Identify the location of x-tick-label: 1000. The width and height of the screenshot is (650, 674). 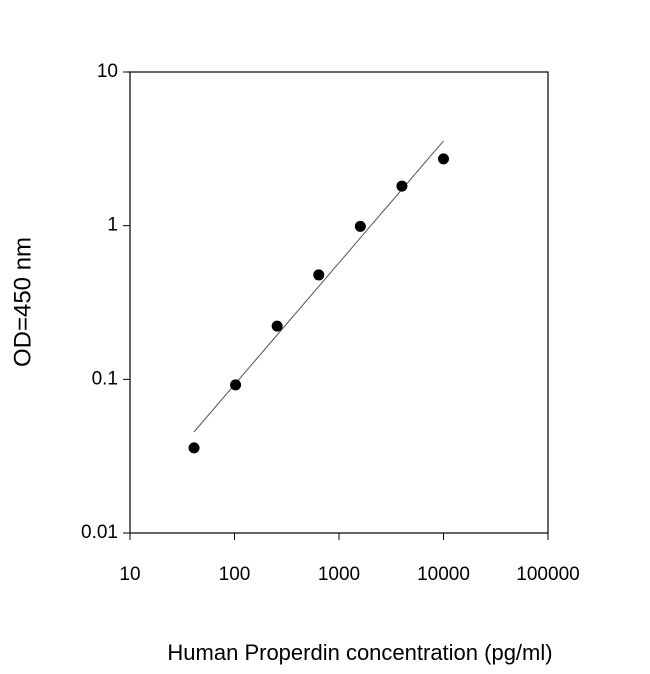
(339, 574).